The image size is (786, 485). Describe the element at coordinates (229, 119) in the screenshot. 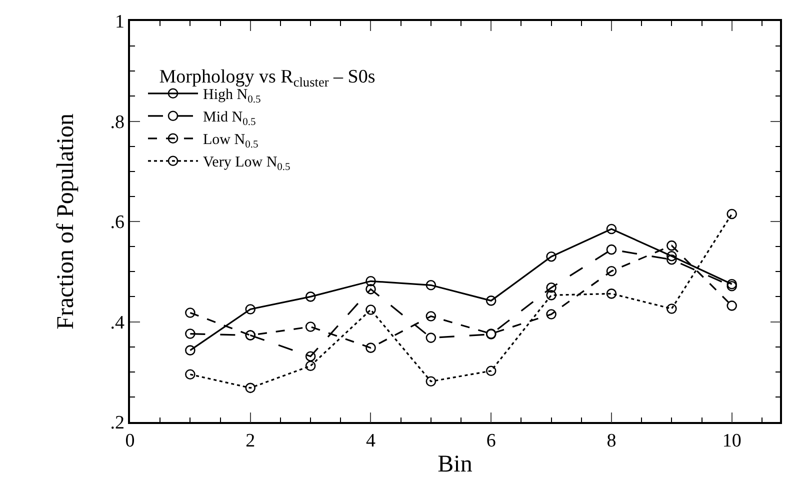

I see `legend-label: Mid N$_{0.5}$` at that location.